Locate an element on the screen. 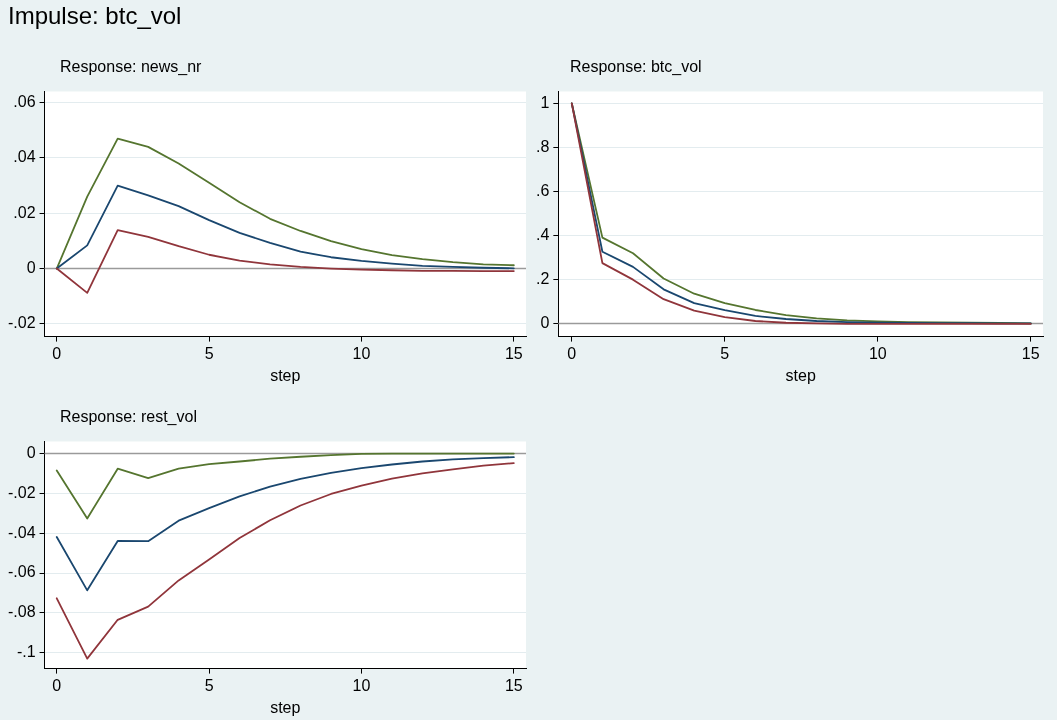  y-tick-label: .8 is located at coordinates (543, 146).